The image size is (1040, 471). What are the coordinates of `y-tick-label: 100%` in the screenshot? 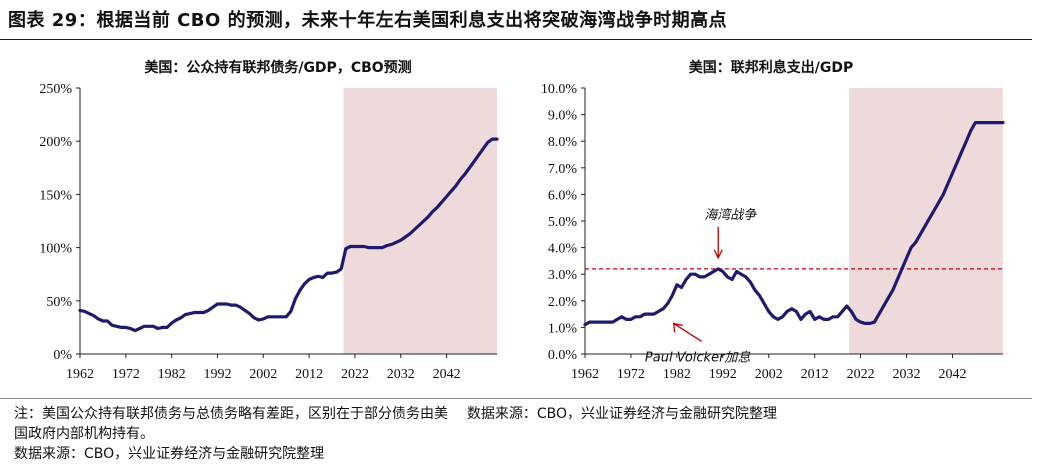 It's located at (55, 249).